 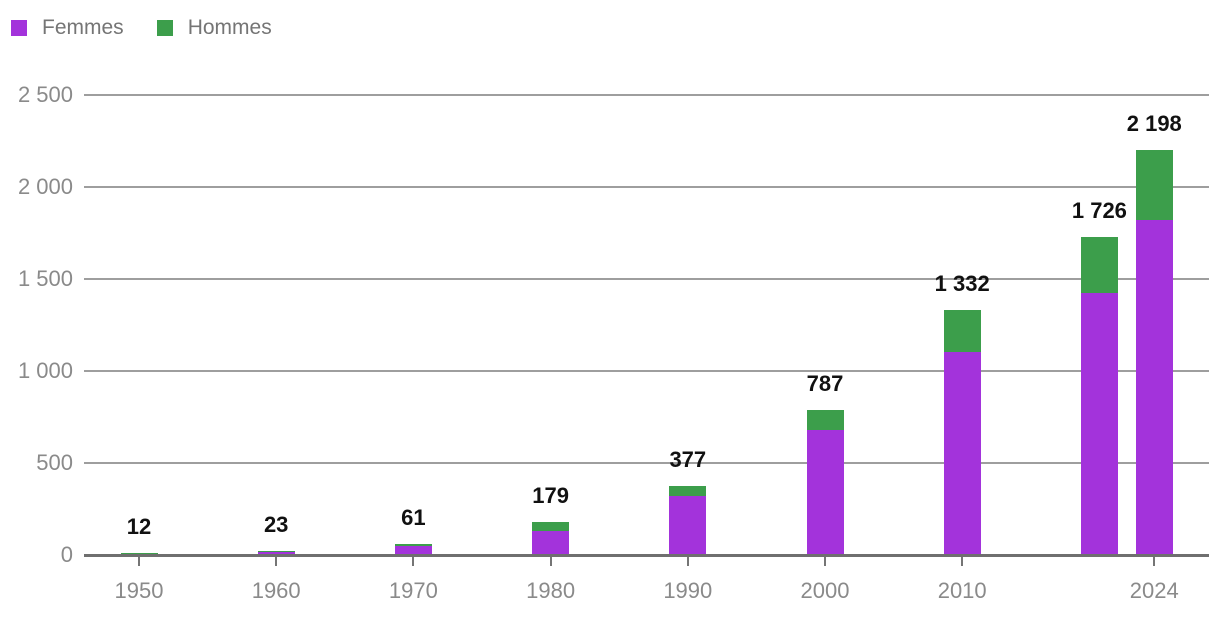 What do you see at coordinates (276, 524) in the screenshot?
I see `bar-value-label-1960: 23` at bounding box center [276, 524].